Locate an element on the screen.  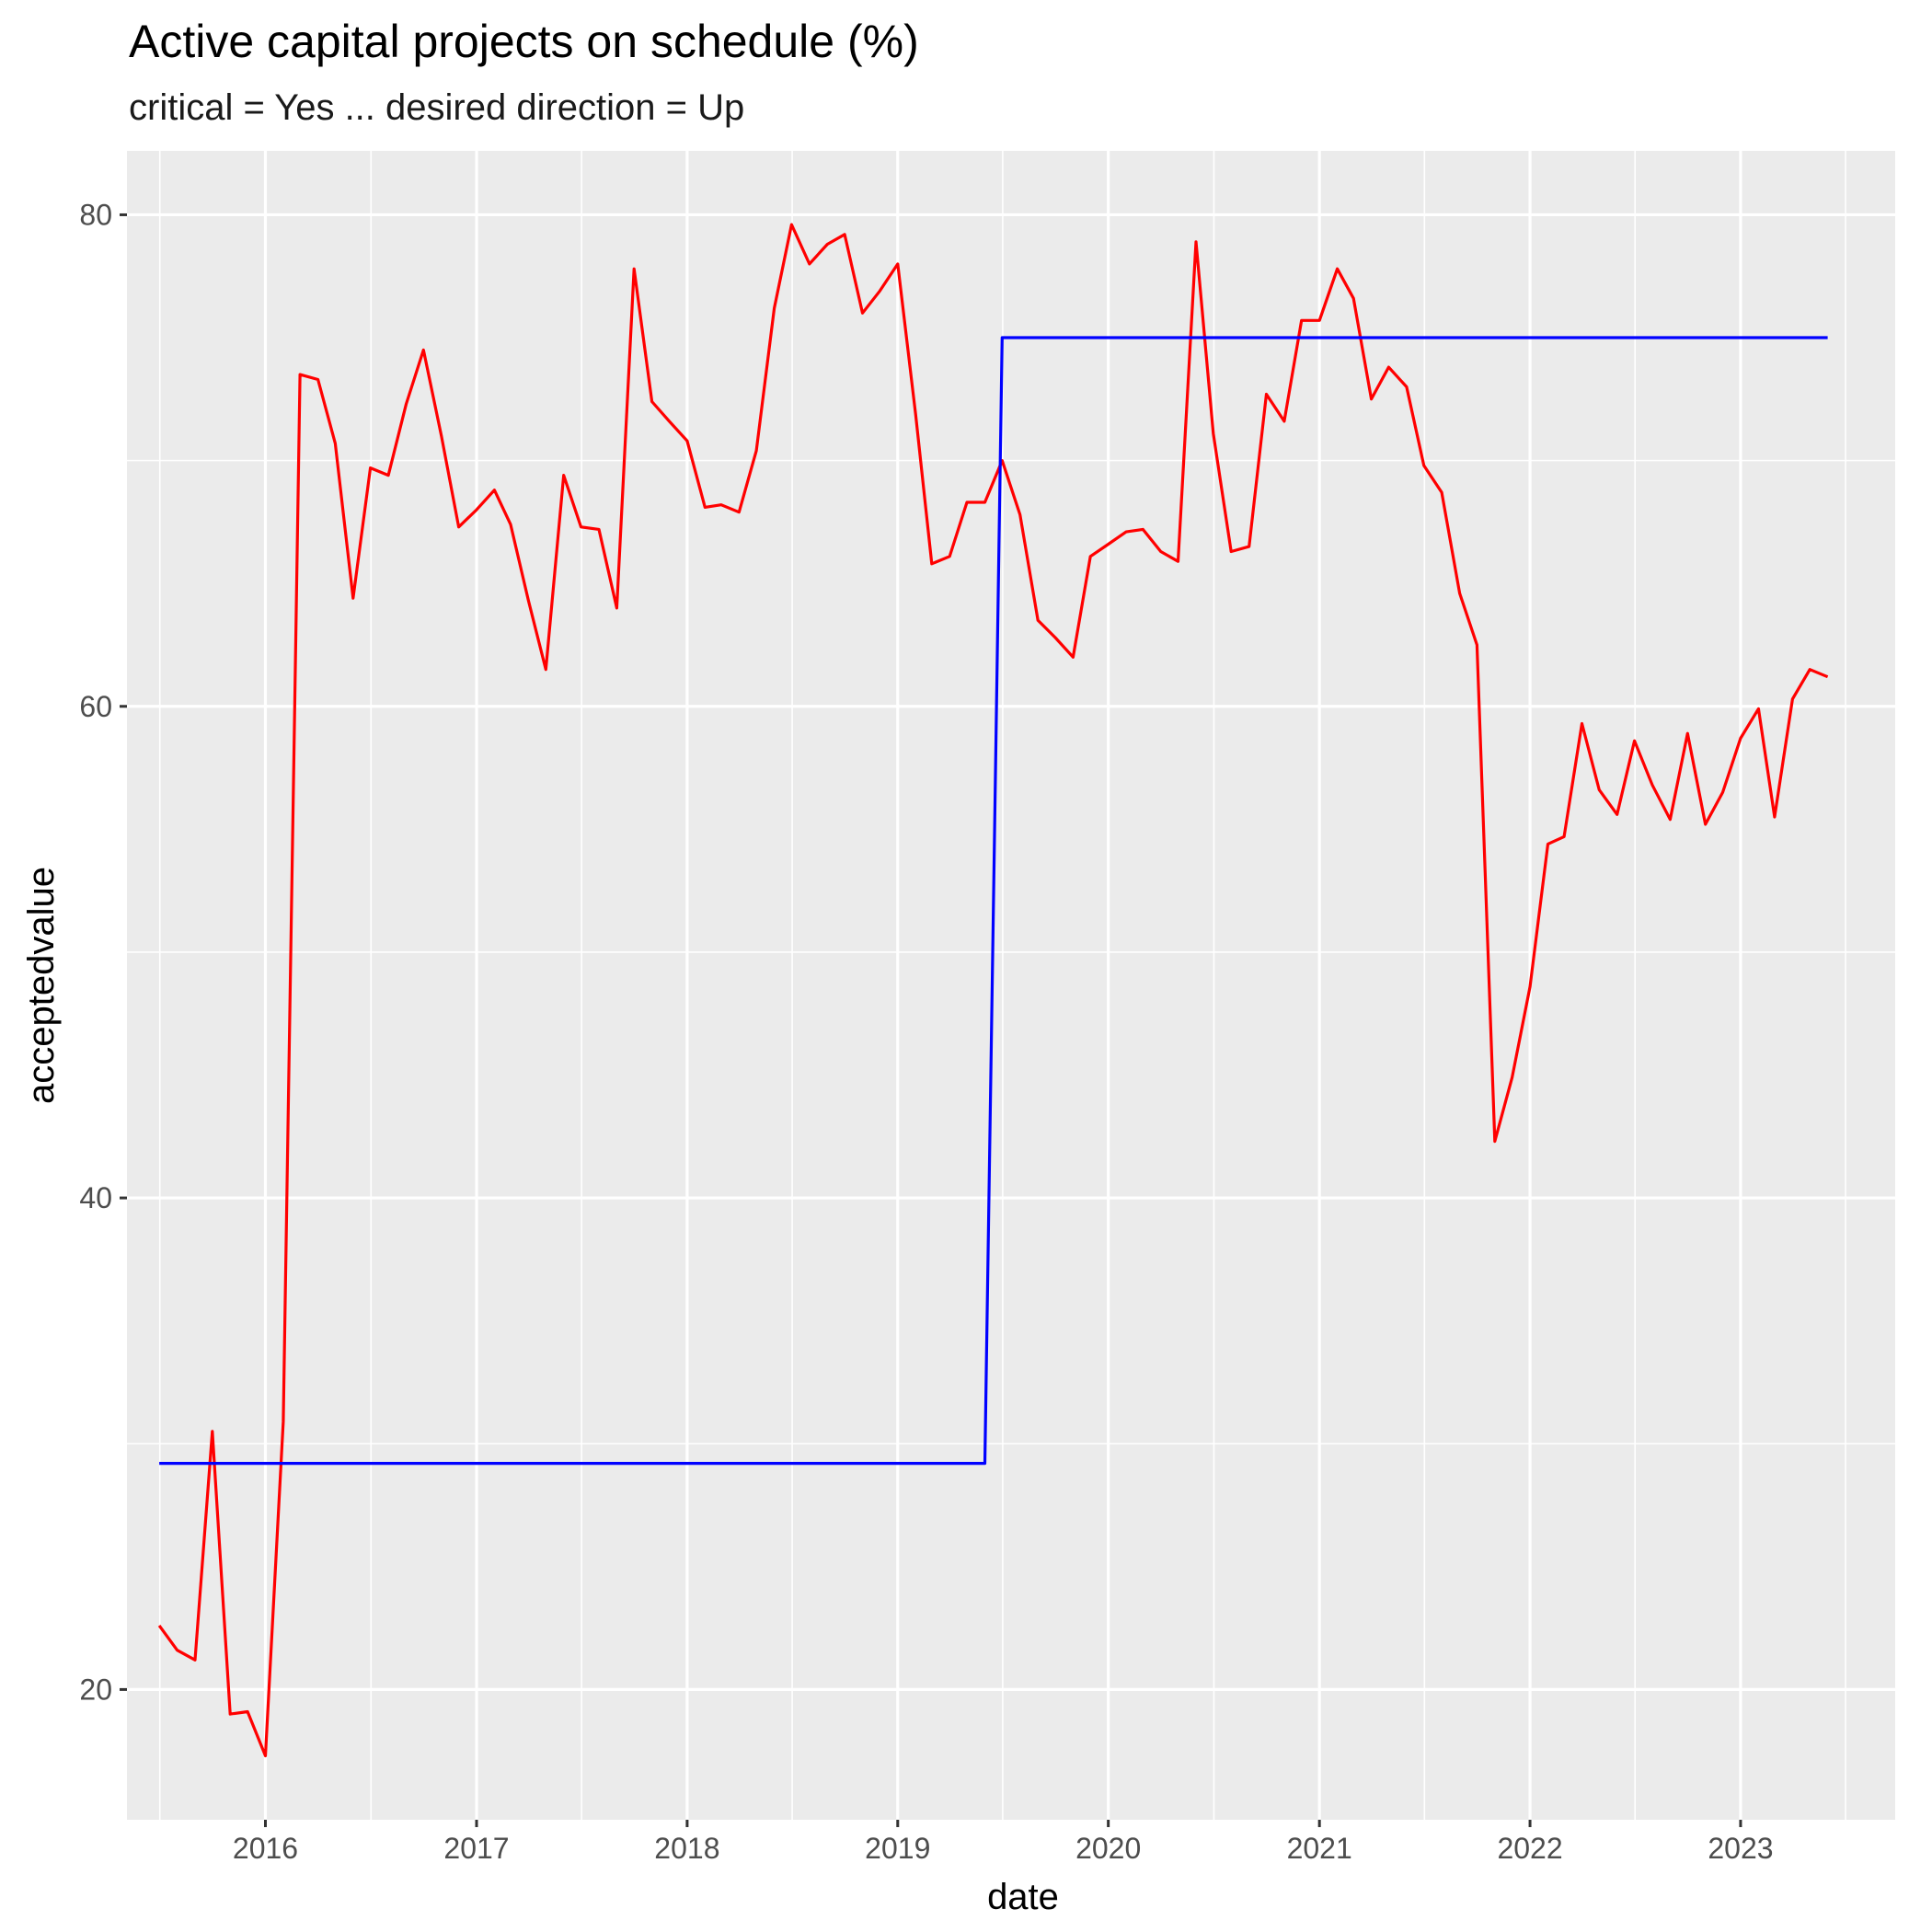
x-tick-label: 2023 is located at coordinates (1740, 1848).